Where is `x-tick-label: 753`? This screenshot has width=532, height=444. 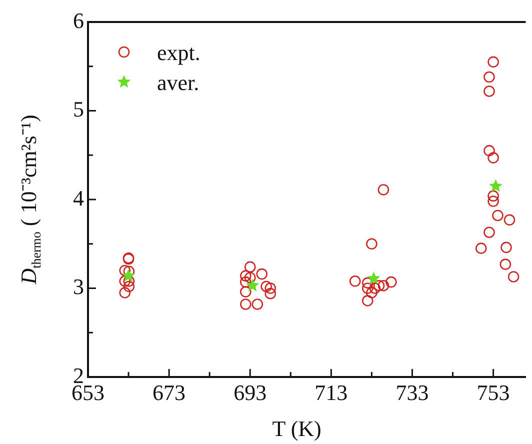 x-tick-label: 753 is located at coordinates (493, 392).